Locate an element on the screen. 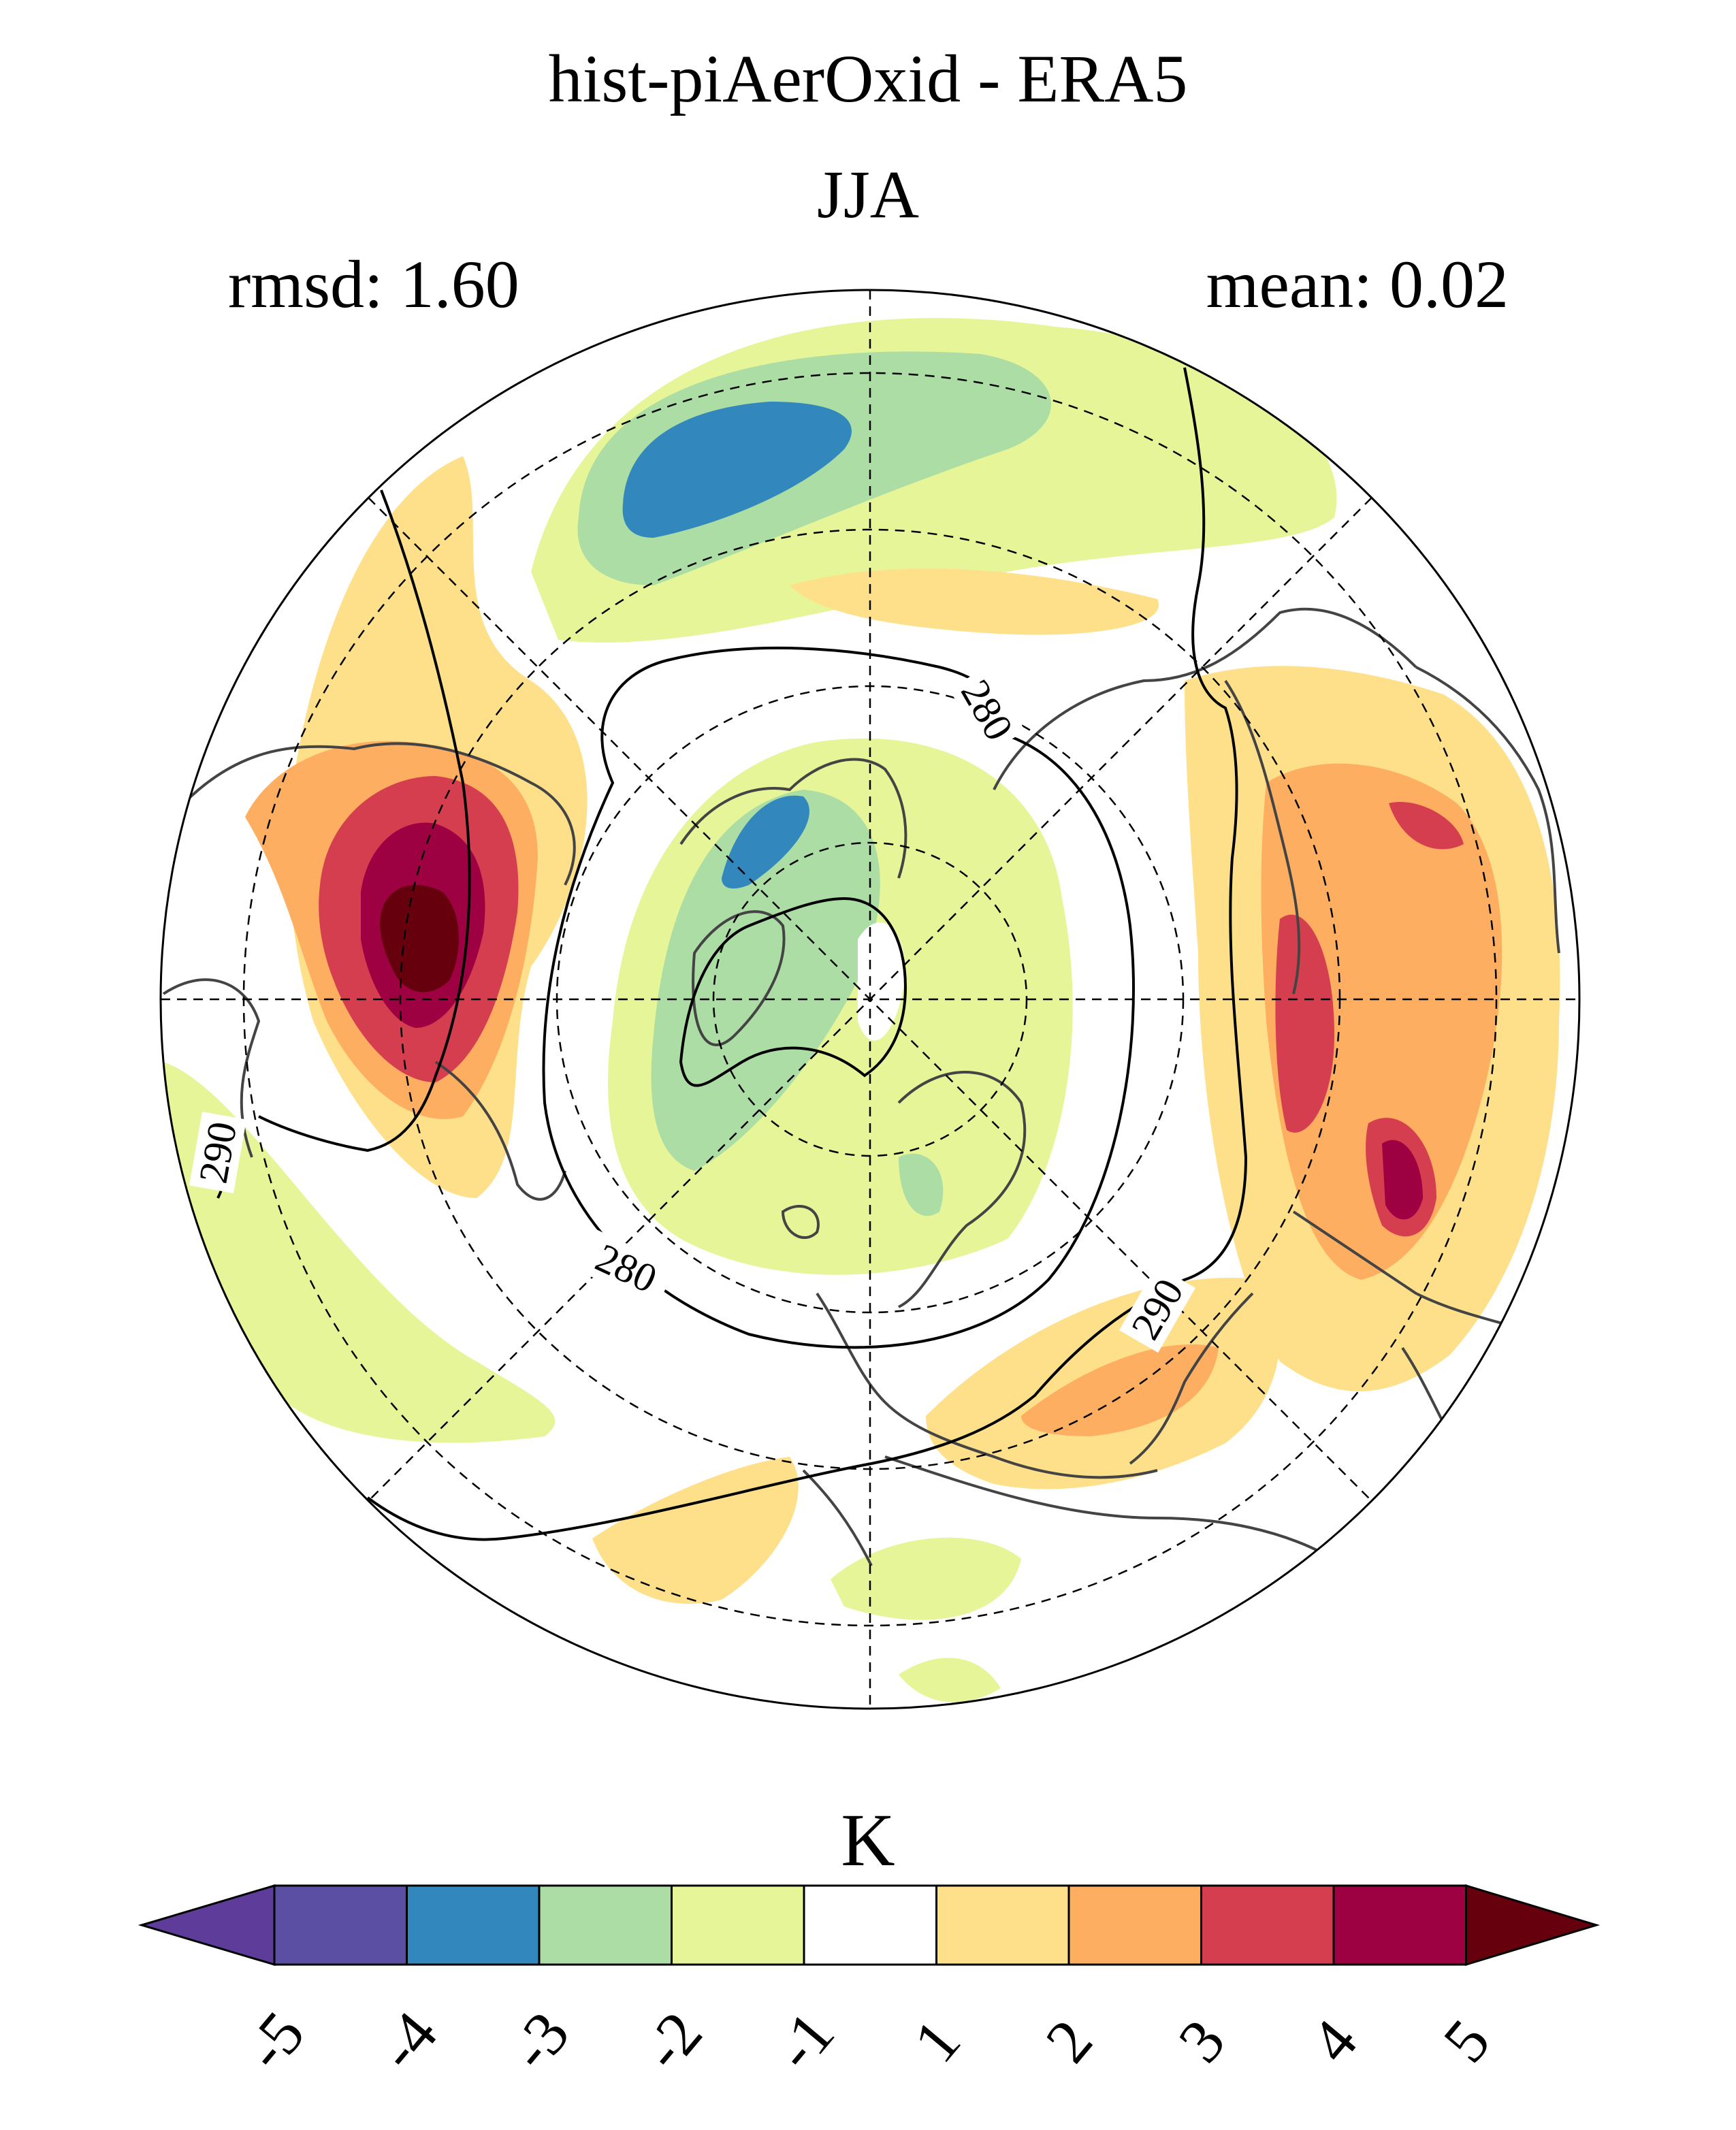 Image resolution: width=1736 pixels, height=2130 pixels. season-label: JJA is located at coordinates (868, 194).